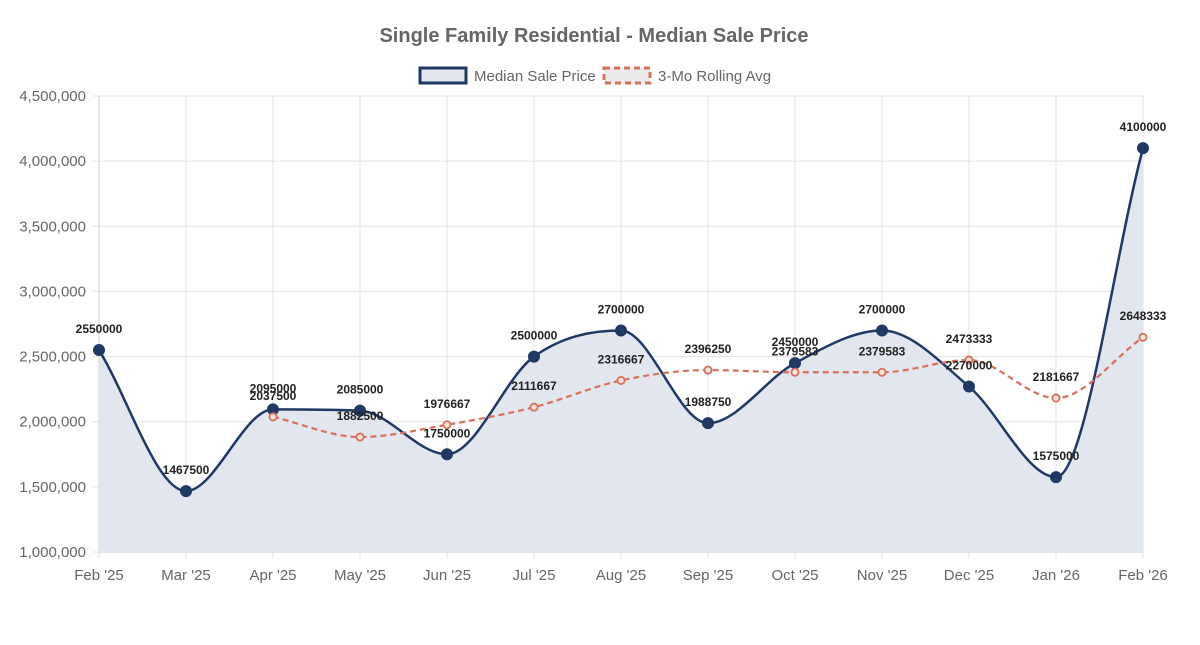  I want to click on legend: Median Sale Price 3-Mo Rolling Avg, so click(594, 75).